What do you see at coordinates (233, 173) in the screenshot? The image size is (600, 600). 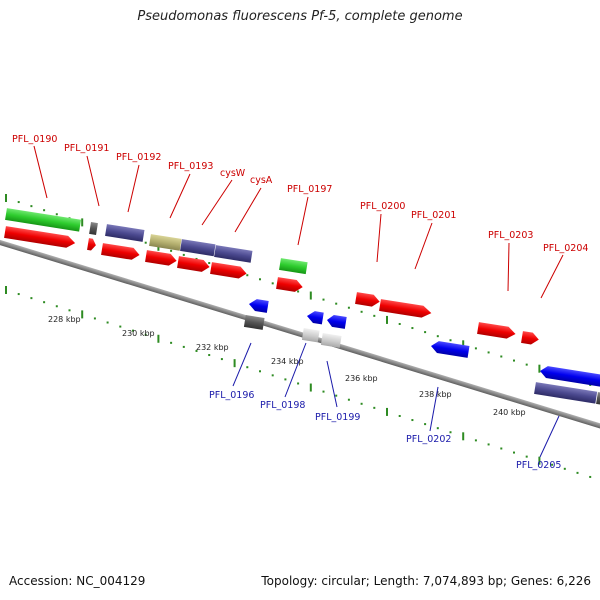 I see `gene-label: cysW` at bounding box center [233, 173].